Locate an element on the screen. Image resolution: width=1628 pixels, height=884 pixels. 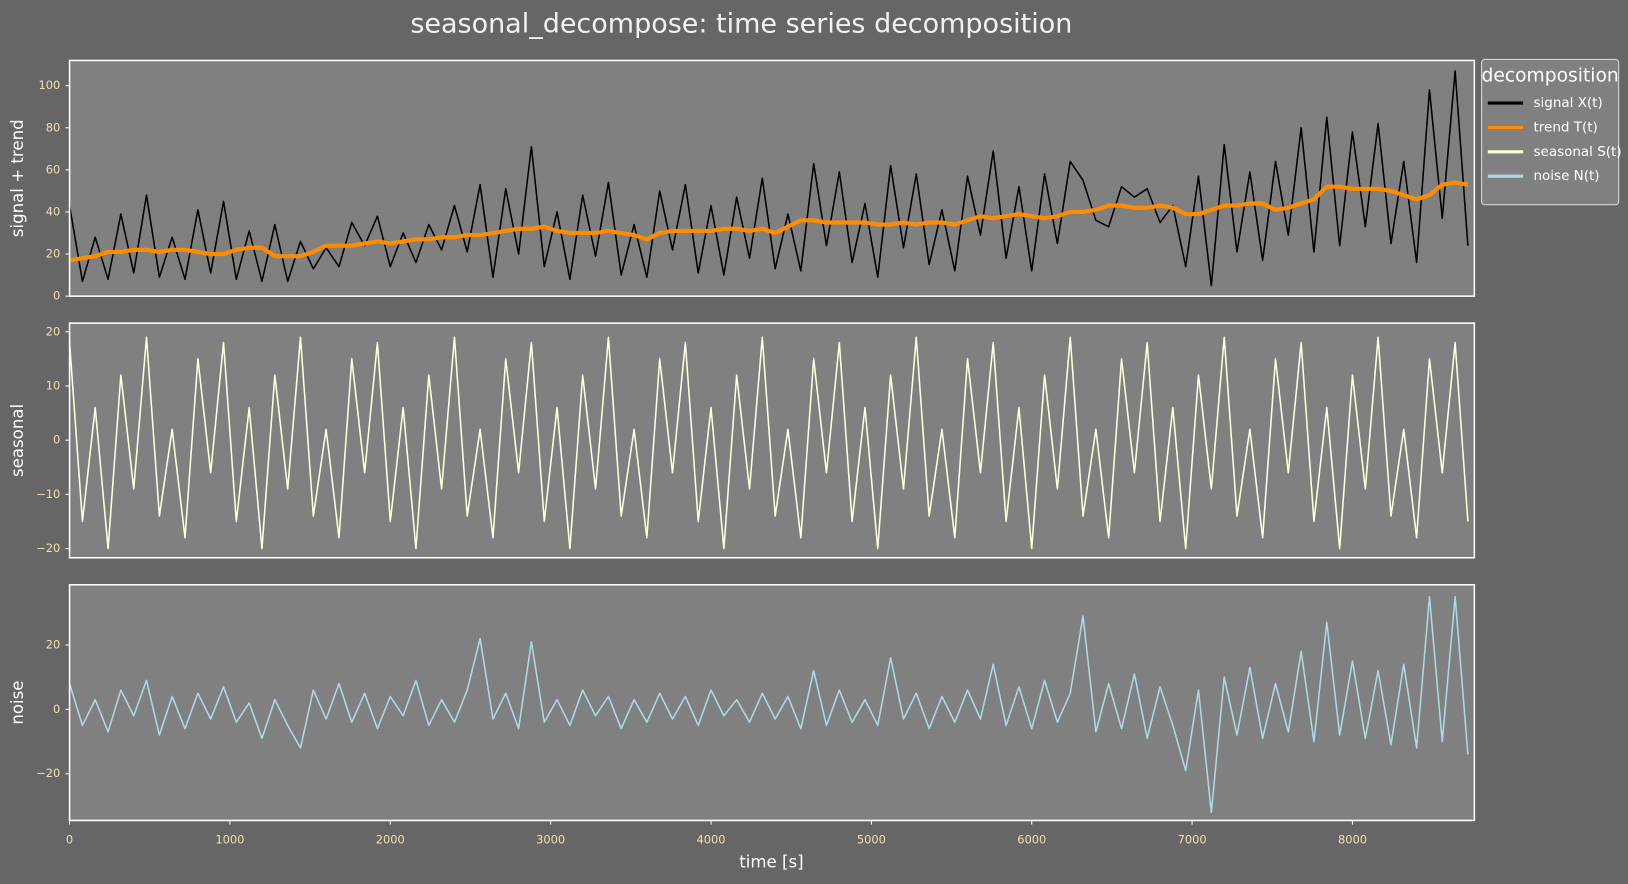
legend-label: trend T(t) is located at coordinates (1566, 127).